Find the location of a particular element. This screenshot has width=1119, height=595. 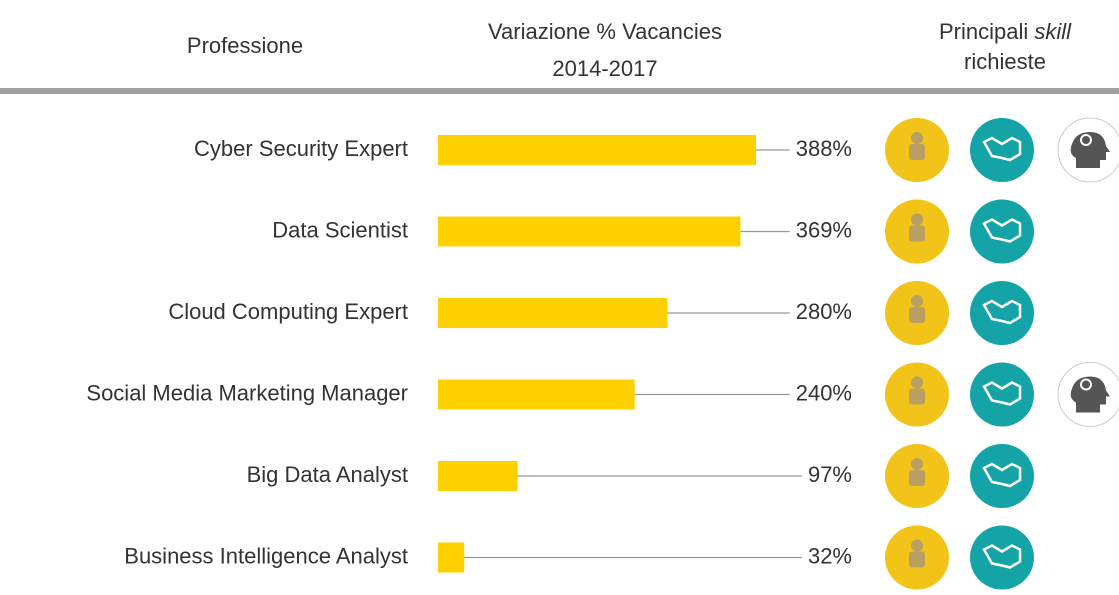

header-skills-italic: skill is located at coordinates (1053, 31).